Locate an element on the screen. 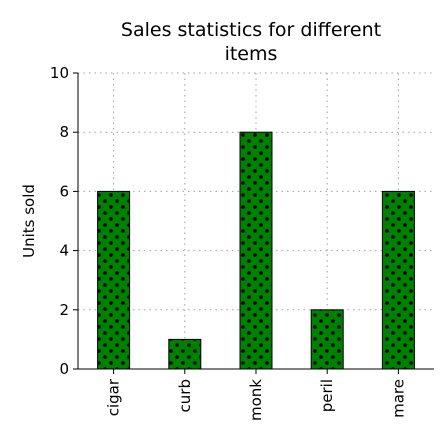  y-tick-label: 10 is located at coordinates (59, 73).